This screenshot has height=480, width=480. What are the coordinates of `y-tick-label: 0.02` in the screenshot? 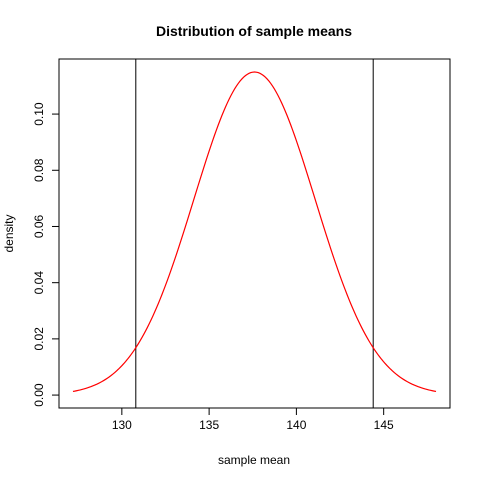 It's located at (39, 339).